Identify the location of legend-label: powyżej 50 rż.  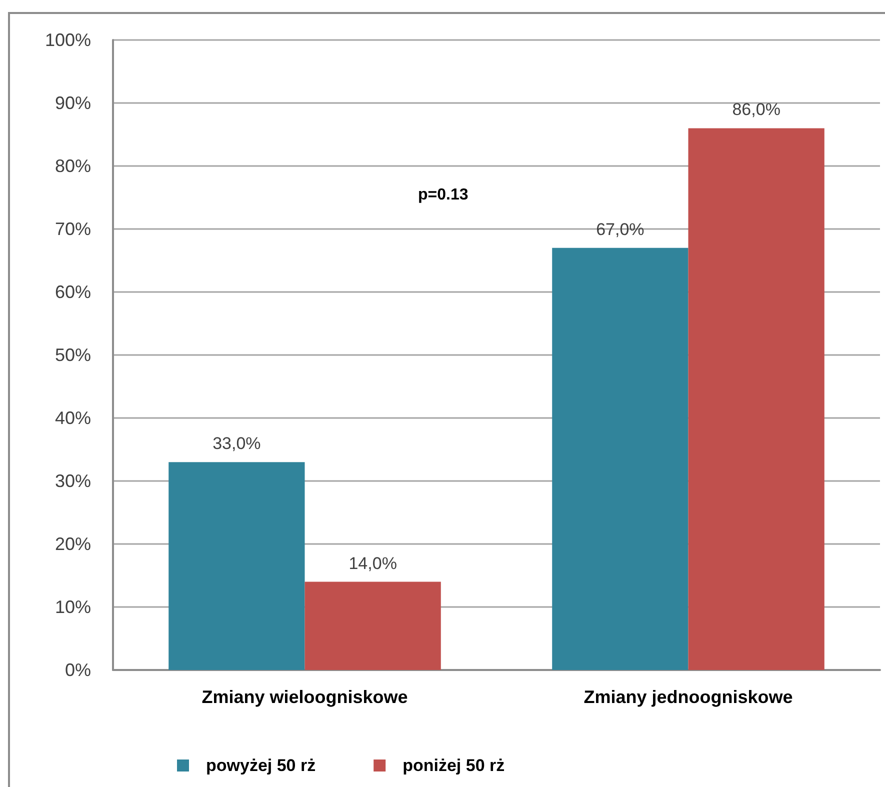
(261, 765).